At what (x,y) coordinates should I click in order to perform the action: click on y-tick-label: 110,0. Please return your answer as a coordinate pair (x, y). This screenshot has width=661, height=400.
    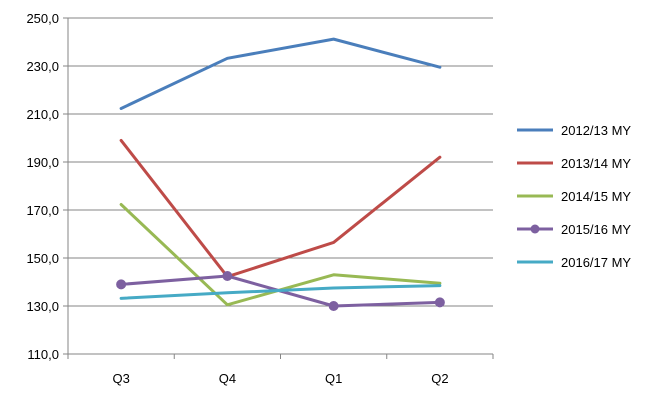
    Looking at the image, I should click on (43, 354).